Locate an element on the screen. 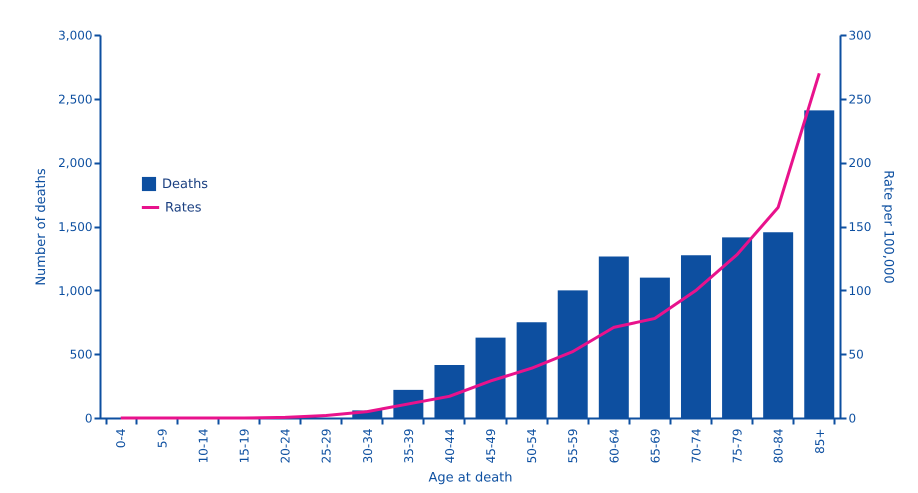 The width and height of the screenshot is (918, 493). y2-tick-label: 50 is located at coordinates (856, 355).